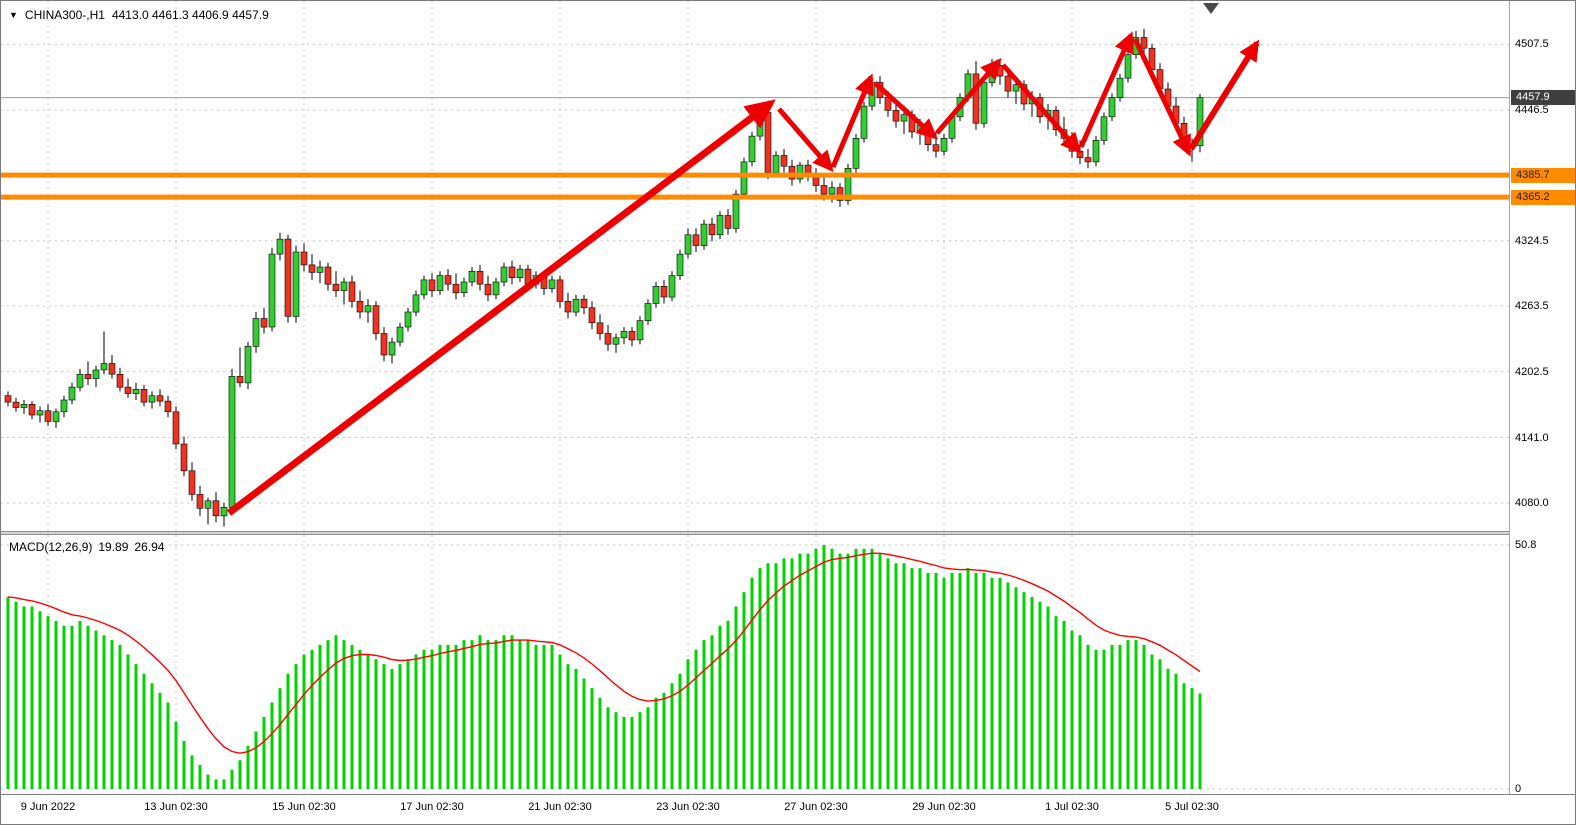 Image resolution: width=1576 pixels, height=825 pixels. What do you see at coordinates (1532, 44) in the screenshot?
I see `price-axis-label: 4507.5` at bounding box center [1532, 44].